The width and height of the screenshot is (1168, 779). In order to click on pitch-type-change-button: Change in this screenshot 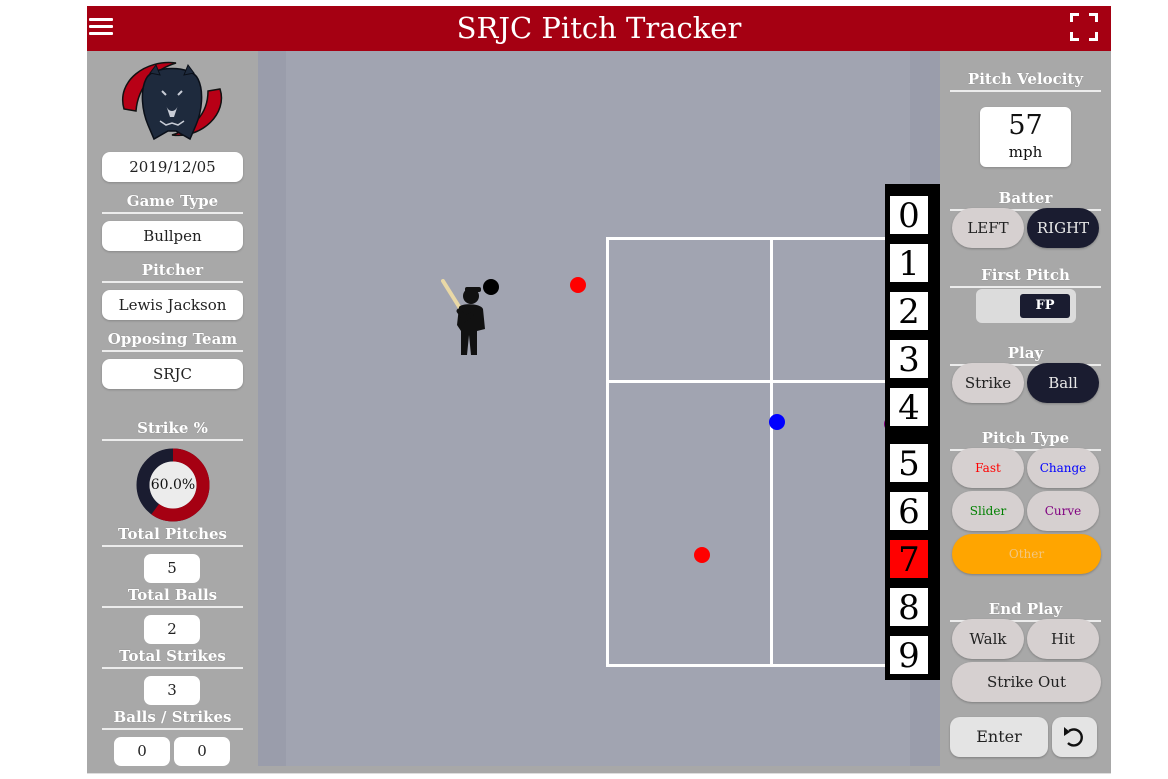, I will do `click(1063, 468)`.